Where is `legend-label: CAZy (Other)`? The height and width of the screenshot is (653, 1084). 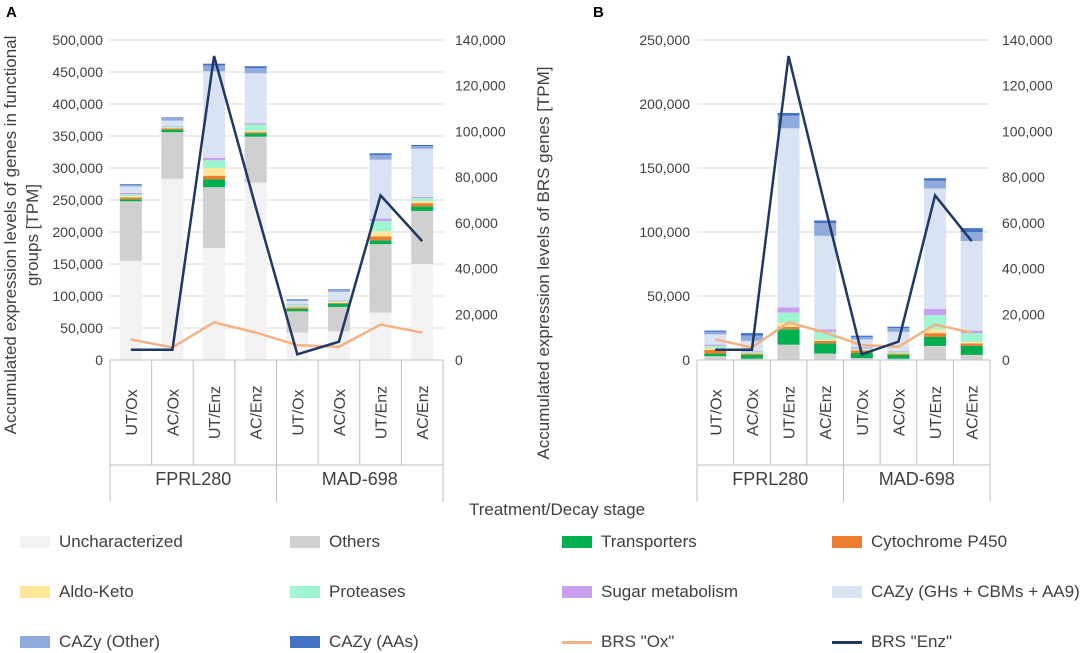
legend-label: CAZy (Other) is located at coordinates (110, 641).